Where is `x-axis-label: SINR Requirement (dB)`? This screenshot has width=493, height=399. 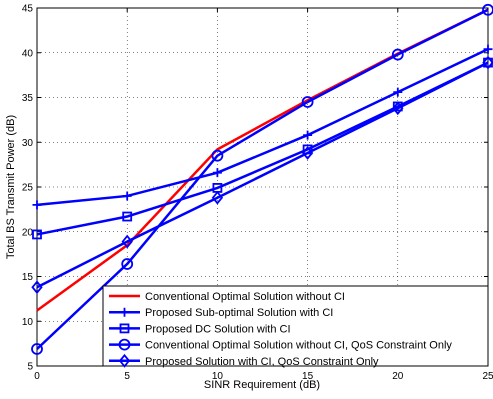
x-axis-label: SINR Requirement (dB) is located at coordinates (262, 385).